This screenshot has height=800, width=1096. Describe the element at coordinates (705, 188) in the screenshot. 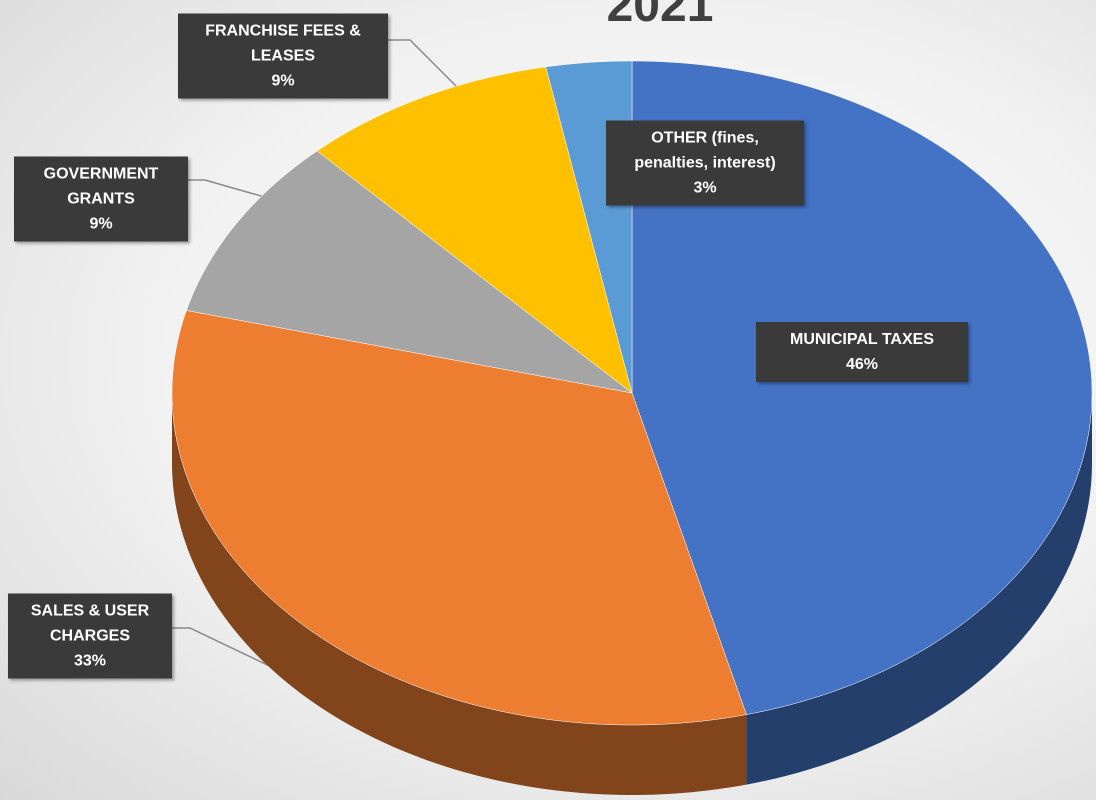

I see `value-label: 3%` at that location.